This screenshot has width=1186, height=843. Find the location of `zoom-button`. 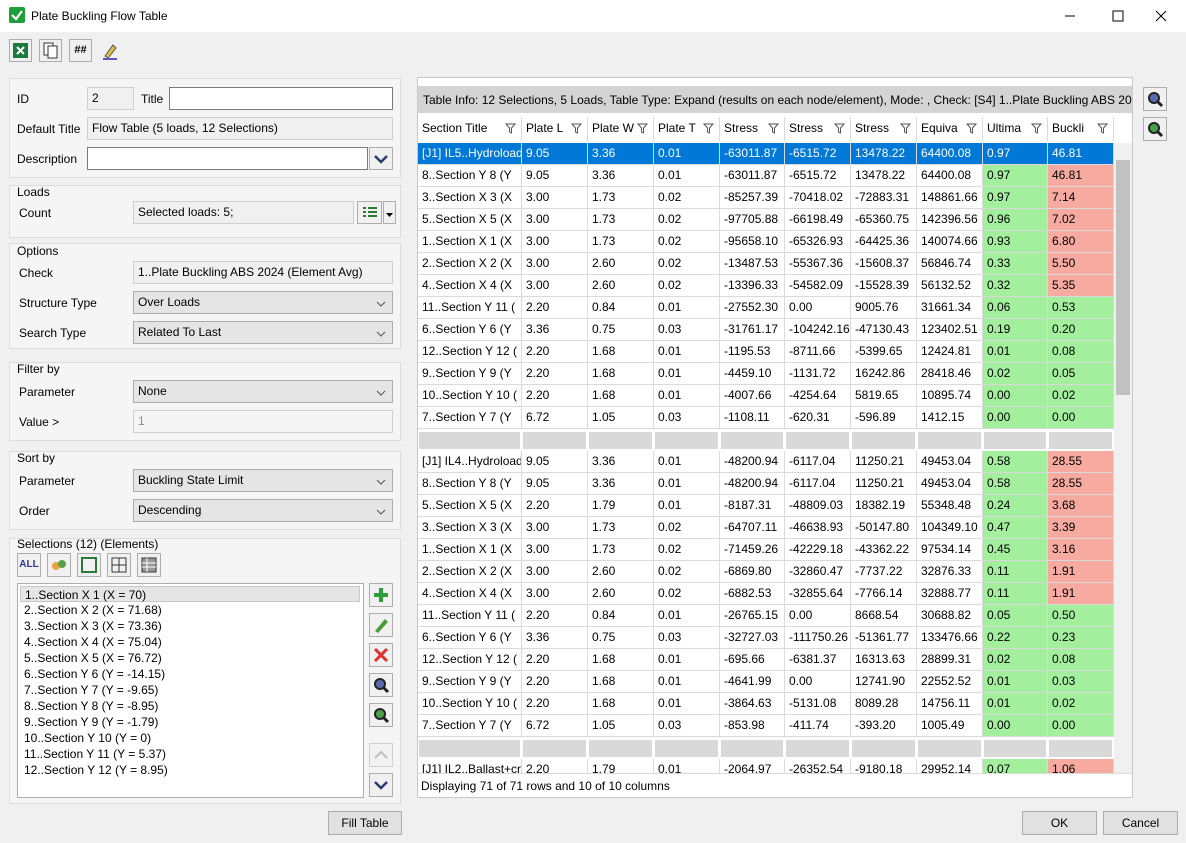

zoom-button is located at coordinates (381, 685).